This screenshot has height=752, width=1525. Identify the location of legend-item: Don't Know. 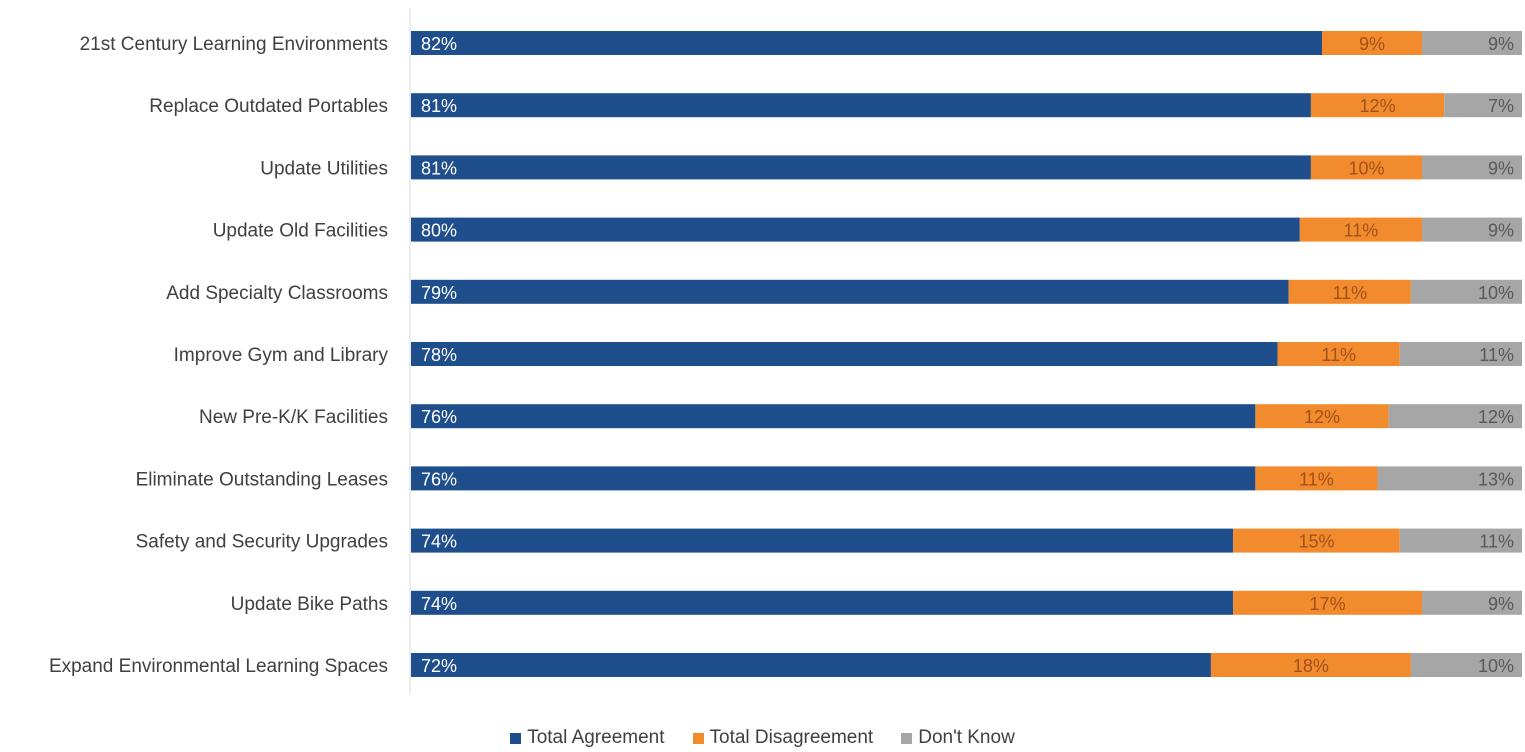
(958, 738).